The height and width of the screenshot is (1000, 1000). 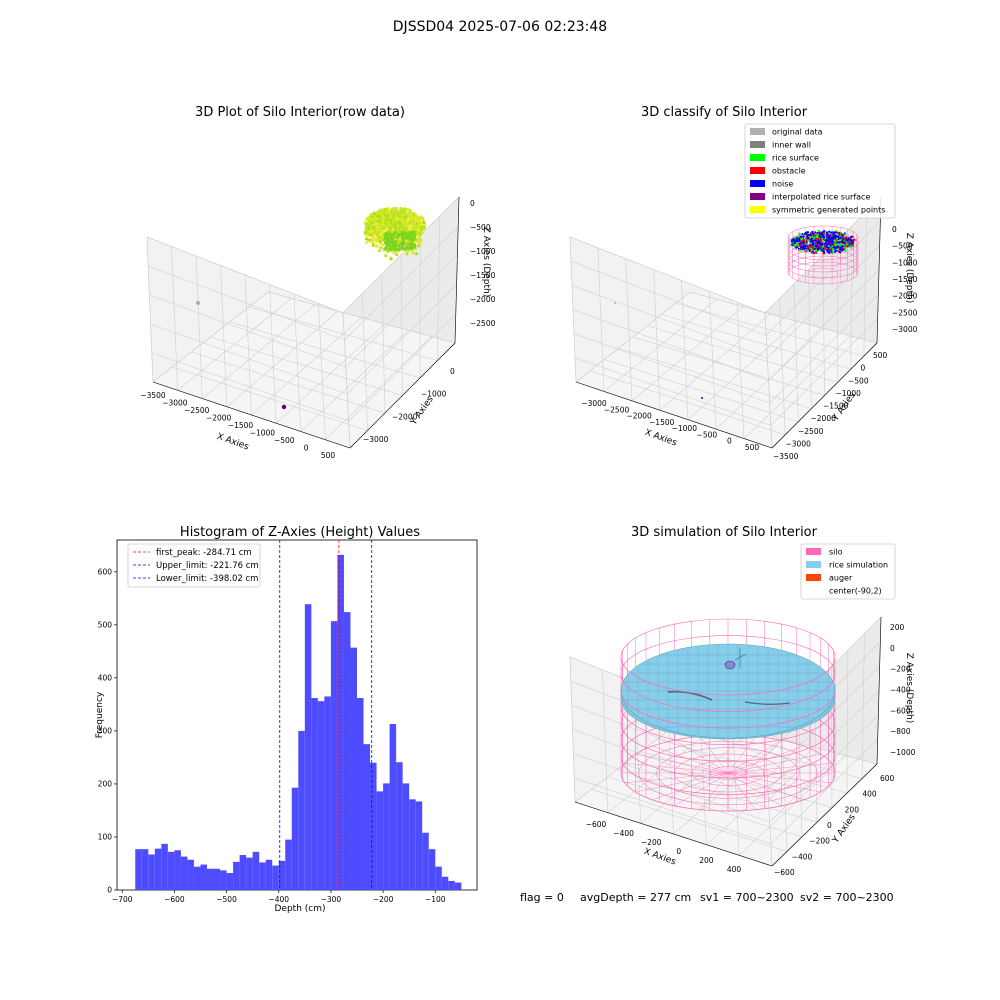 I want to click on histogram-x-tick-label: −600, so click(x=174, y=899).